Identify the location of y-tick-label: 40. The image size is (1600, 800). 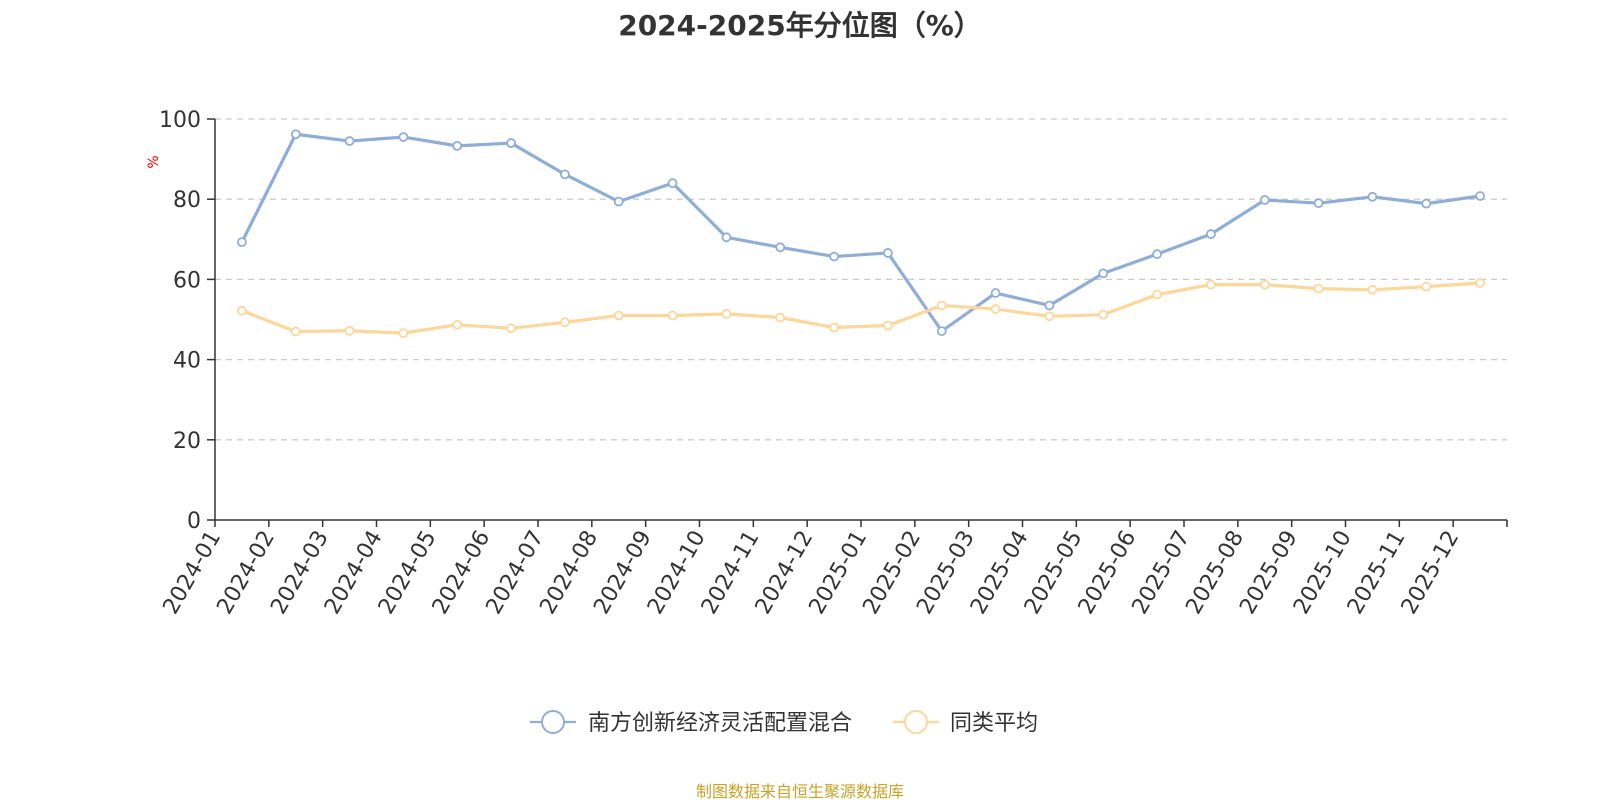
(187, 361).